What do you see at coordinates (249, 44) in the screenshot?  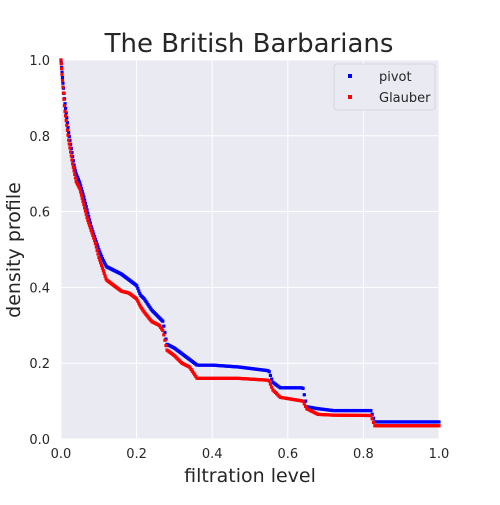 I see `chart-title: The British Barbarians` at bounding box center [249, 44].